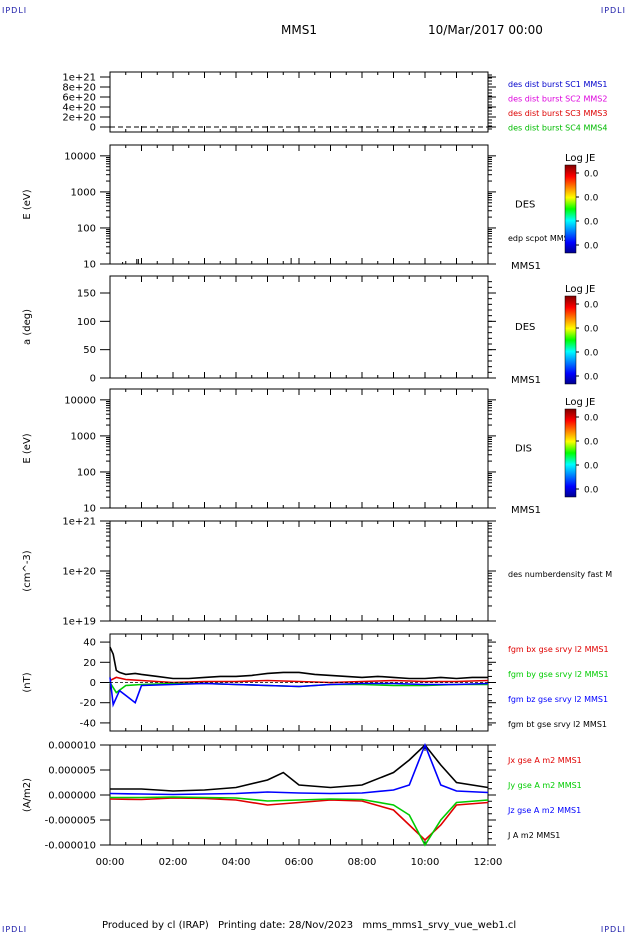  Describe the element at coordinates (155, 925) in the screenshot. I see `footer-produced-by: Produced by cl (IRAP)` at that location.